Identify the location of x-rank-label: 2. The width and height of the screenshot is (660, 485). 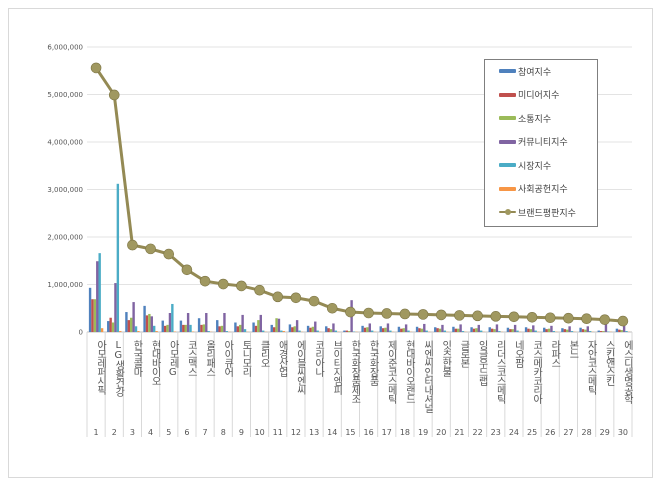
(114, 432).